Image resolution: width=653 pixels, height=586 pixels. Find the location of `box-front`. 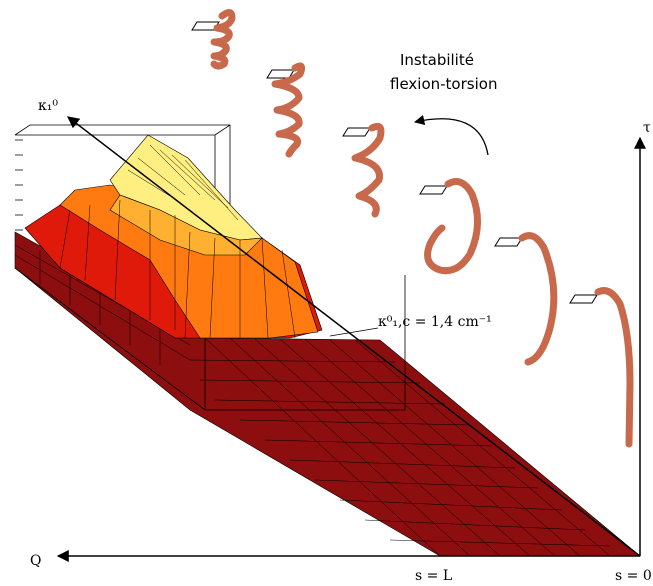

box-front is located at coordinates (210, 339).